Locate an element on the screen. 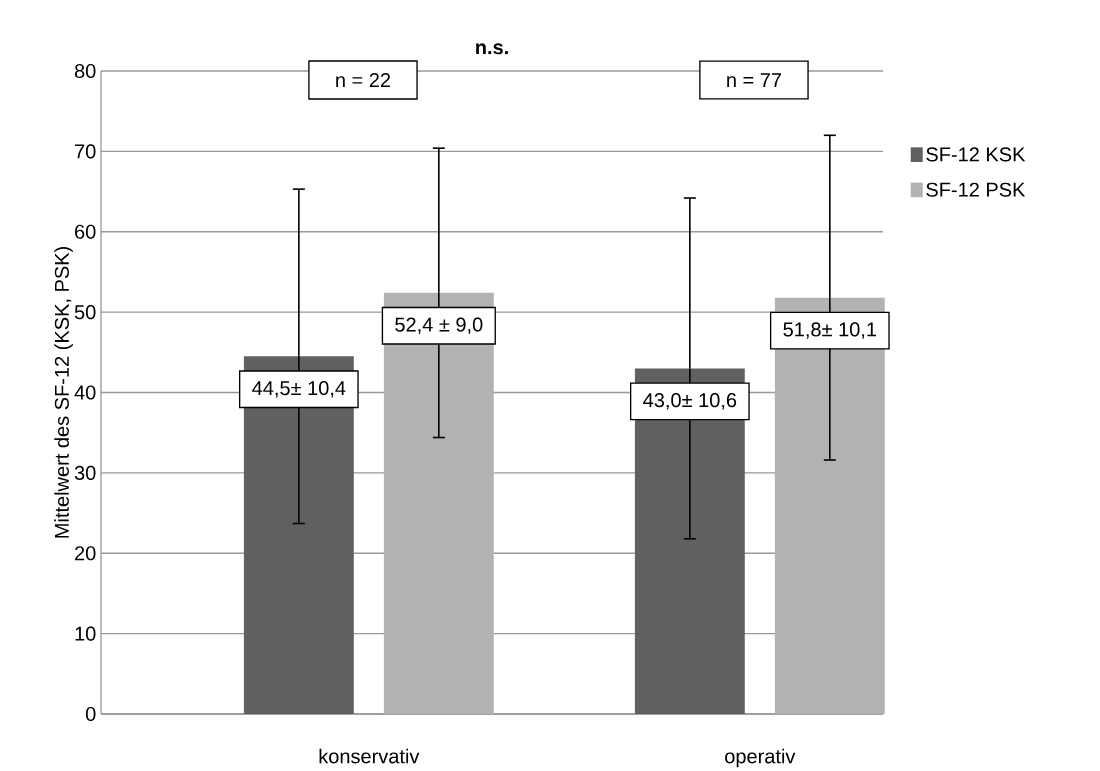 Image resolution: width=1100 pixels, height=771 pixels. chart-title: n.s. is located at coordinates (492, 49).